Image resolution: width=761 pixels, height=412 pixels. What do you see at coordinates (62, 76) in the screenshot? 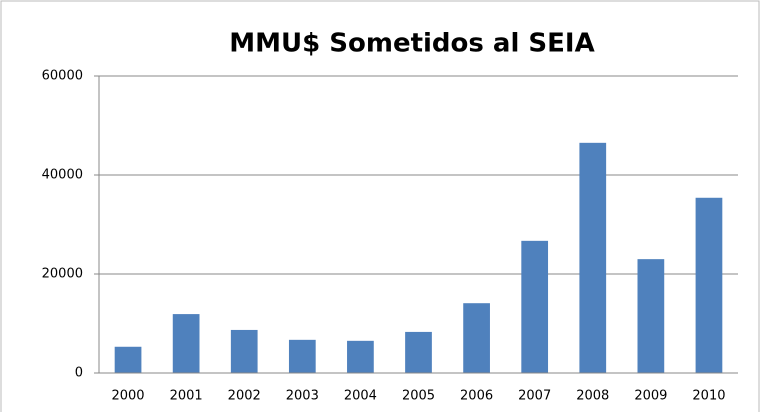
I see `y-tick-label: 60000` at bounding box center [62, 76].